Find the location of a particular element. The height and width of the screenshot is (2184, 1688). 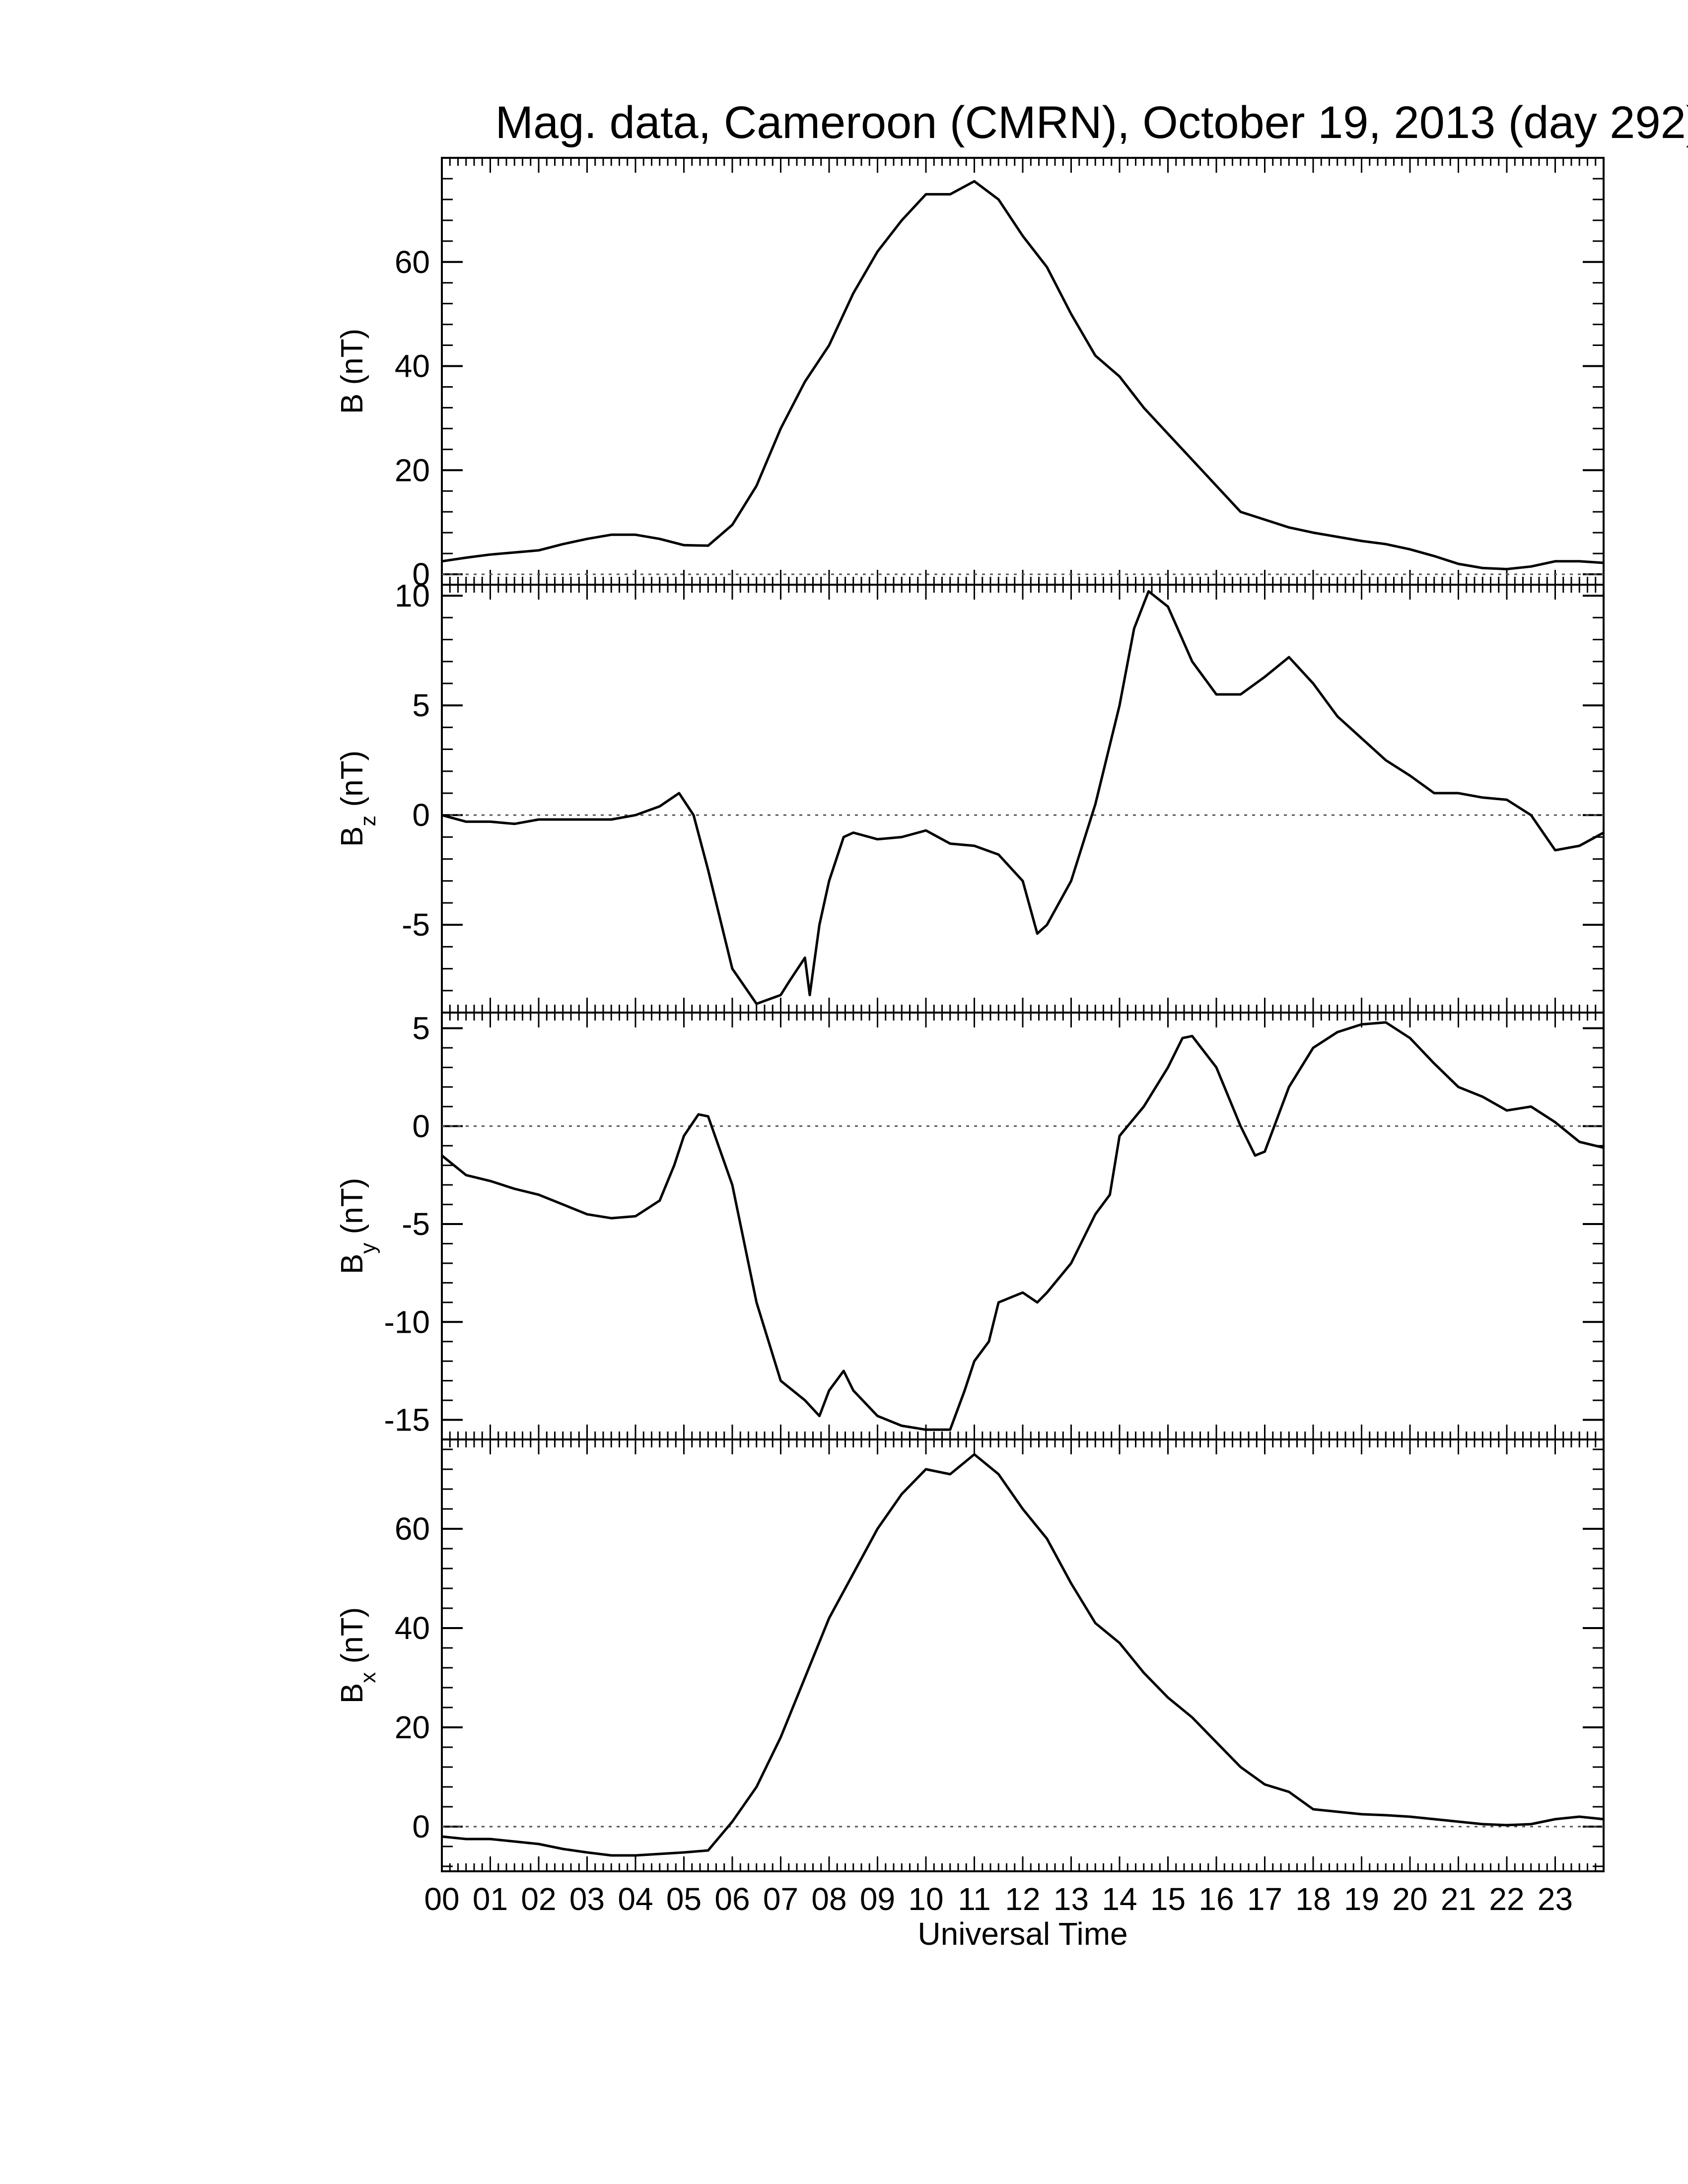

series-line-b is located at coordinates (1022, 375).